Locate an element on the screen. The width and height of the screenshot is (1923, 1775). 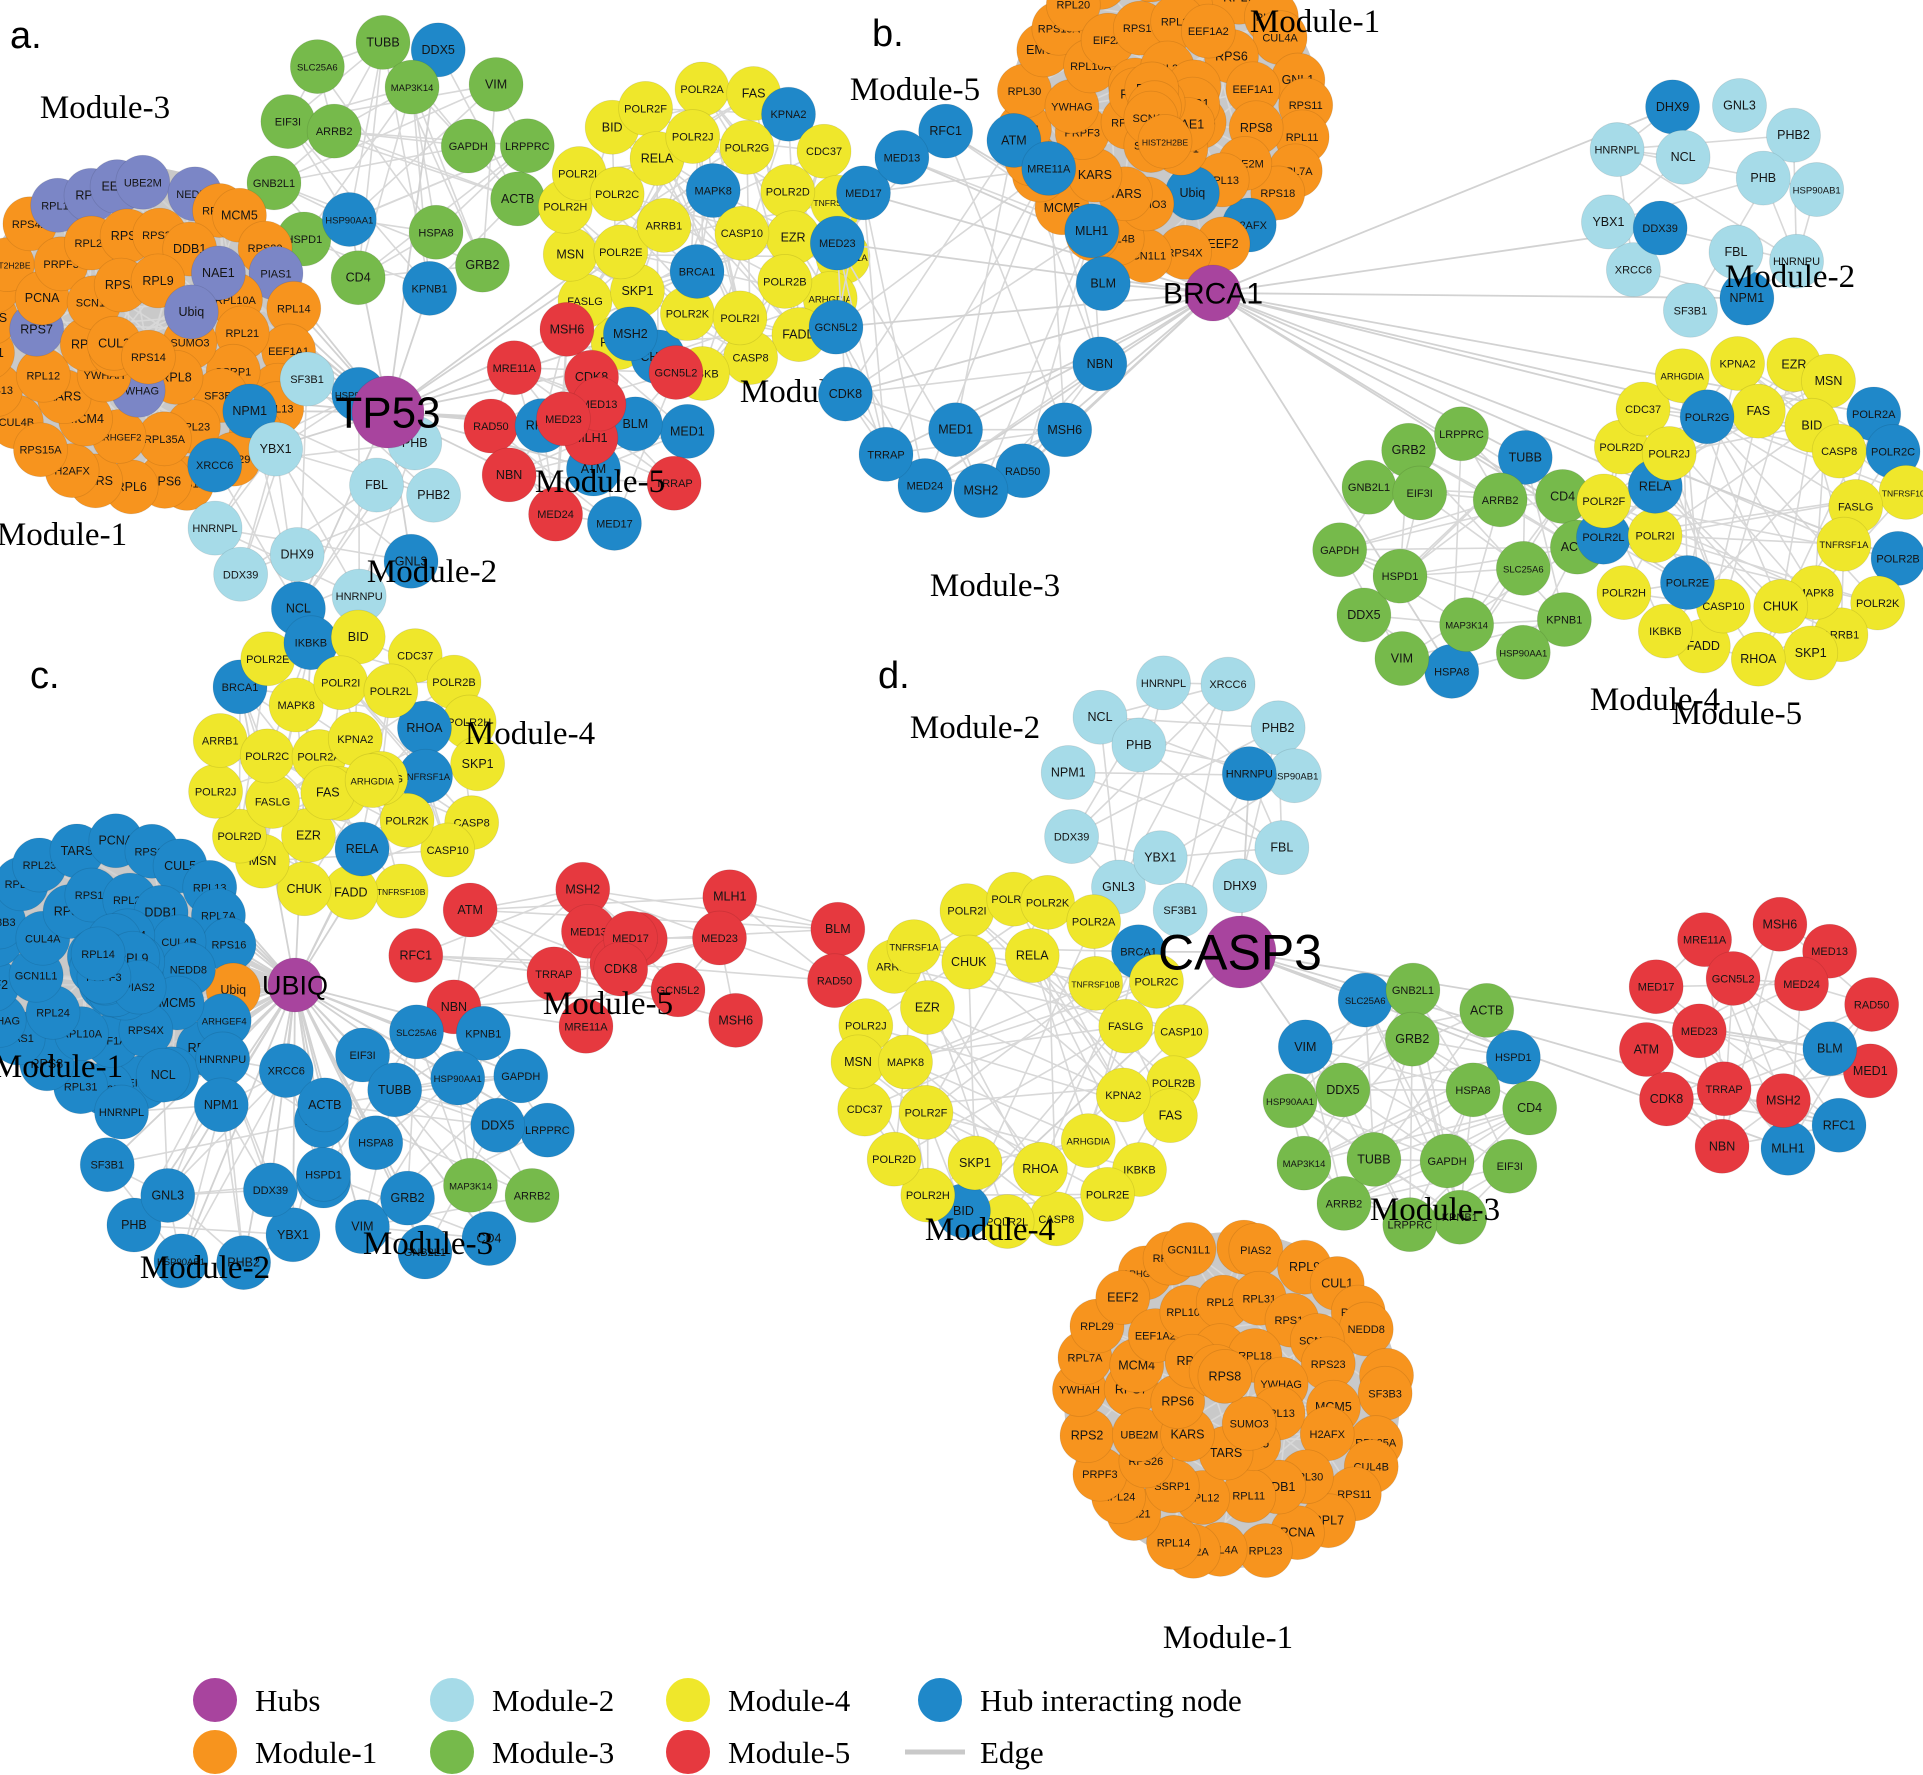
node-circle-mre11a is located at coordinates (1049, 168).